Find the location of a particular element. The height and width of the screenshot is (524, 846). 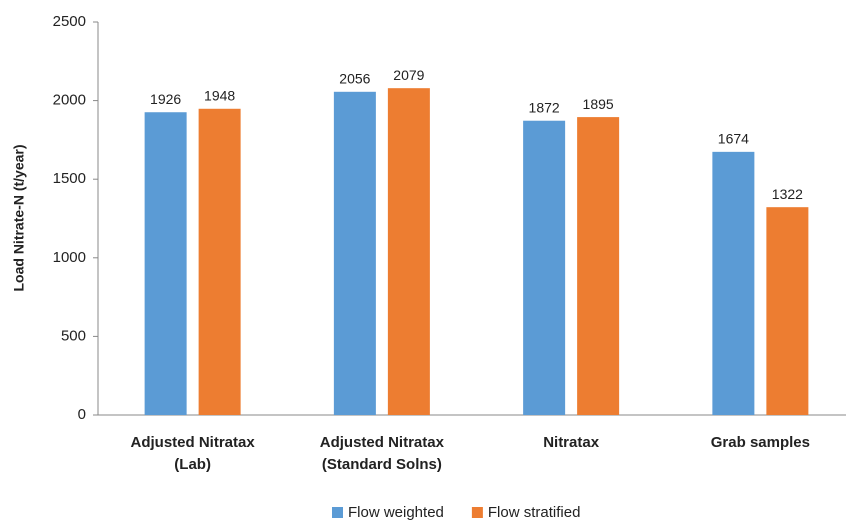

legend-label: Flow stratified is located at coordinates (534, 512).